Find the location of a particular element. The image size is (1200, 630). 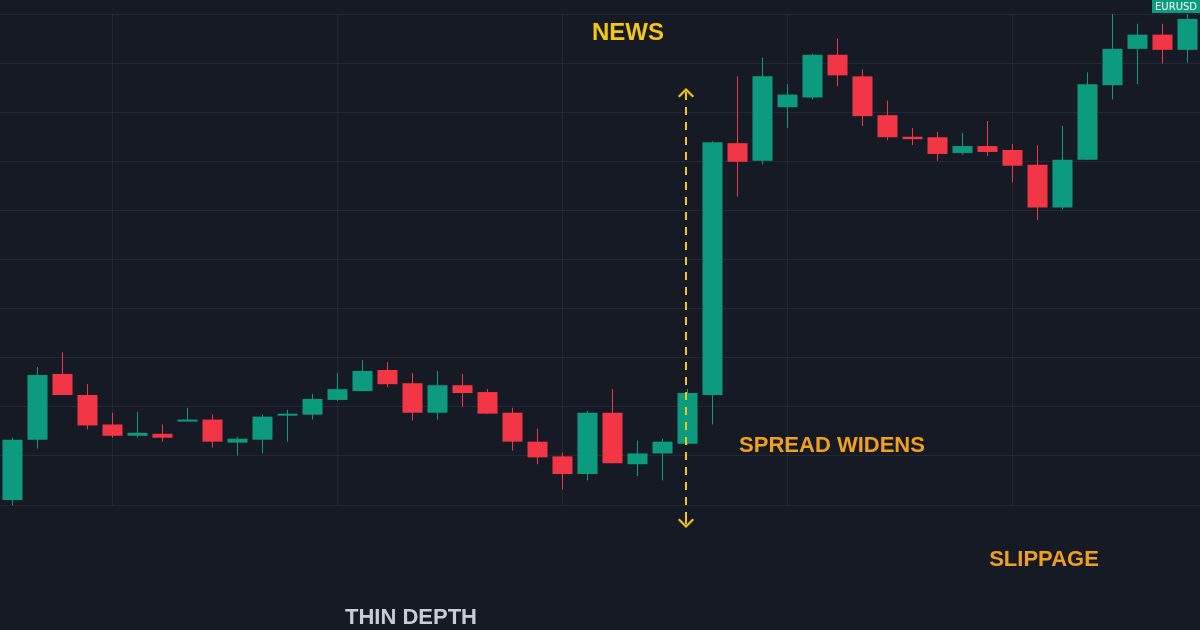

annotation: SPREAD WIDENS is located at coordinates (832, 445).